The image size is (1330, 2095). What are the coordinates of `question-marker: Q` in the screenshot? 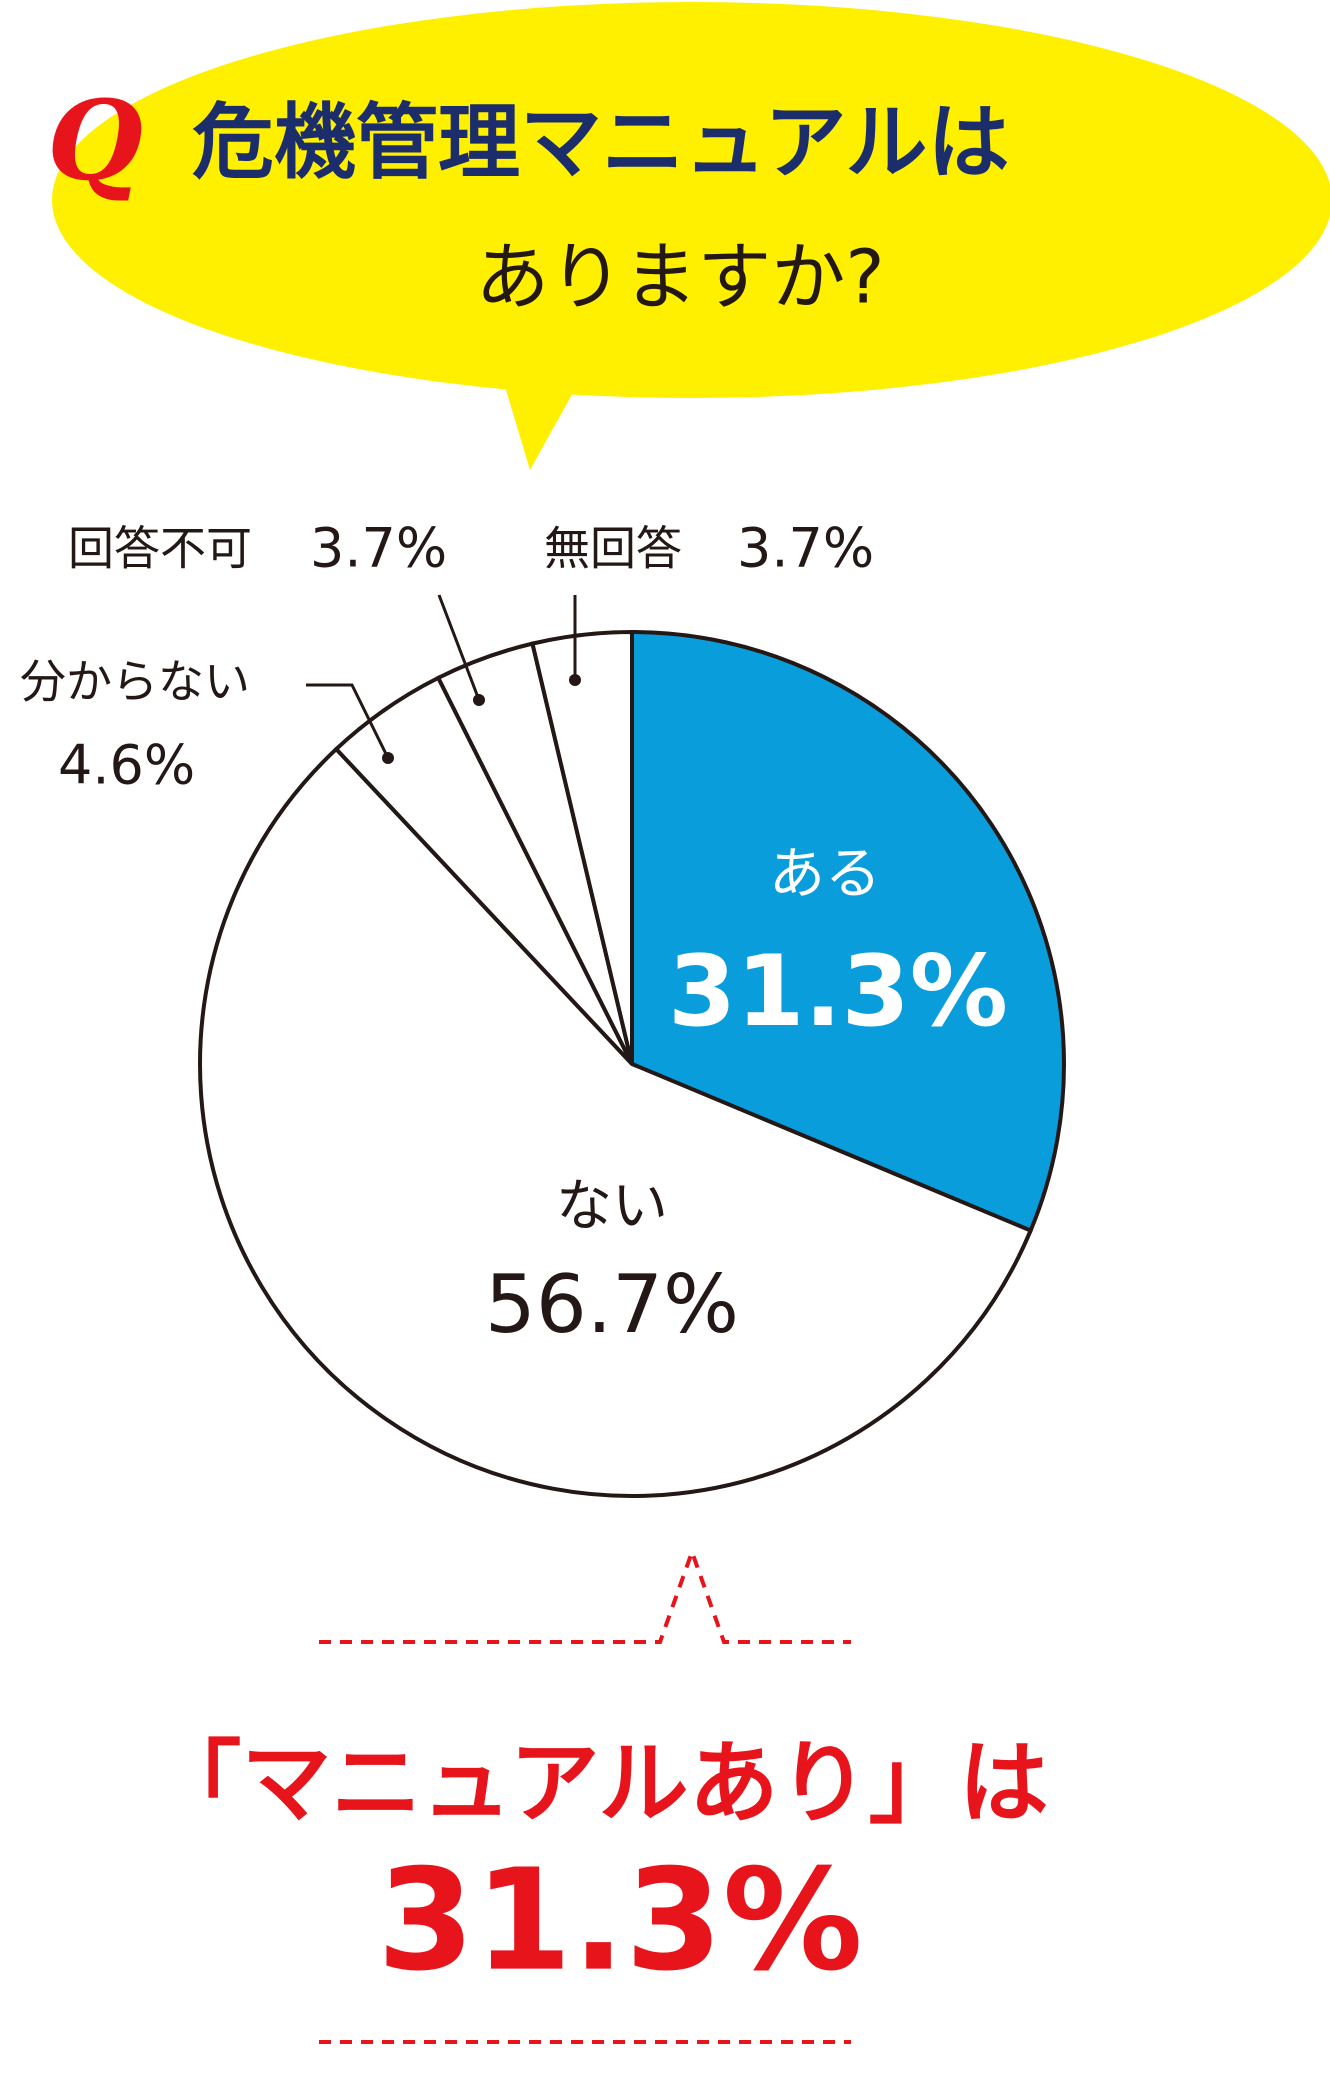 It's located at (95, 140).